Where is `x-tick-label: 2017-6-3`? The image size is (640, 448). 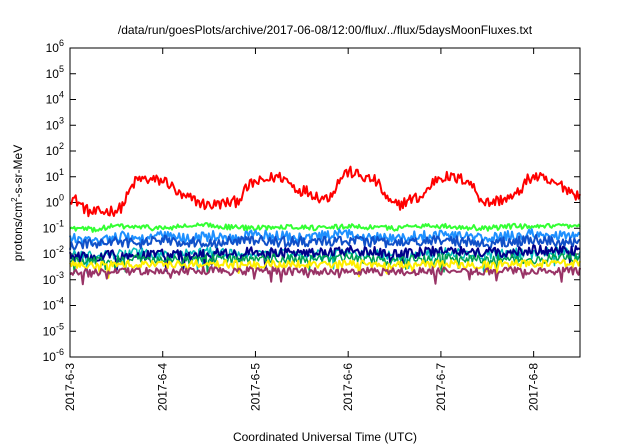
x-tick-label: 2017-6-3 is located at coordinates (70, 387).